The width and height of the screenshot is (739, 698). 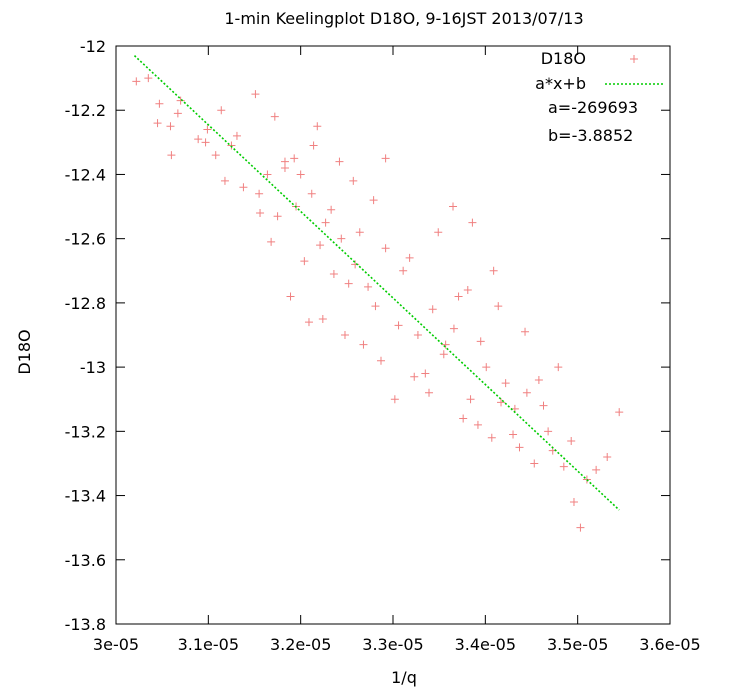 What do you see at coordinates (577, 644) in the screenshot?
I see `x-tick-label: 3.5e-05` at bounding box center [577, 644].